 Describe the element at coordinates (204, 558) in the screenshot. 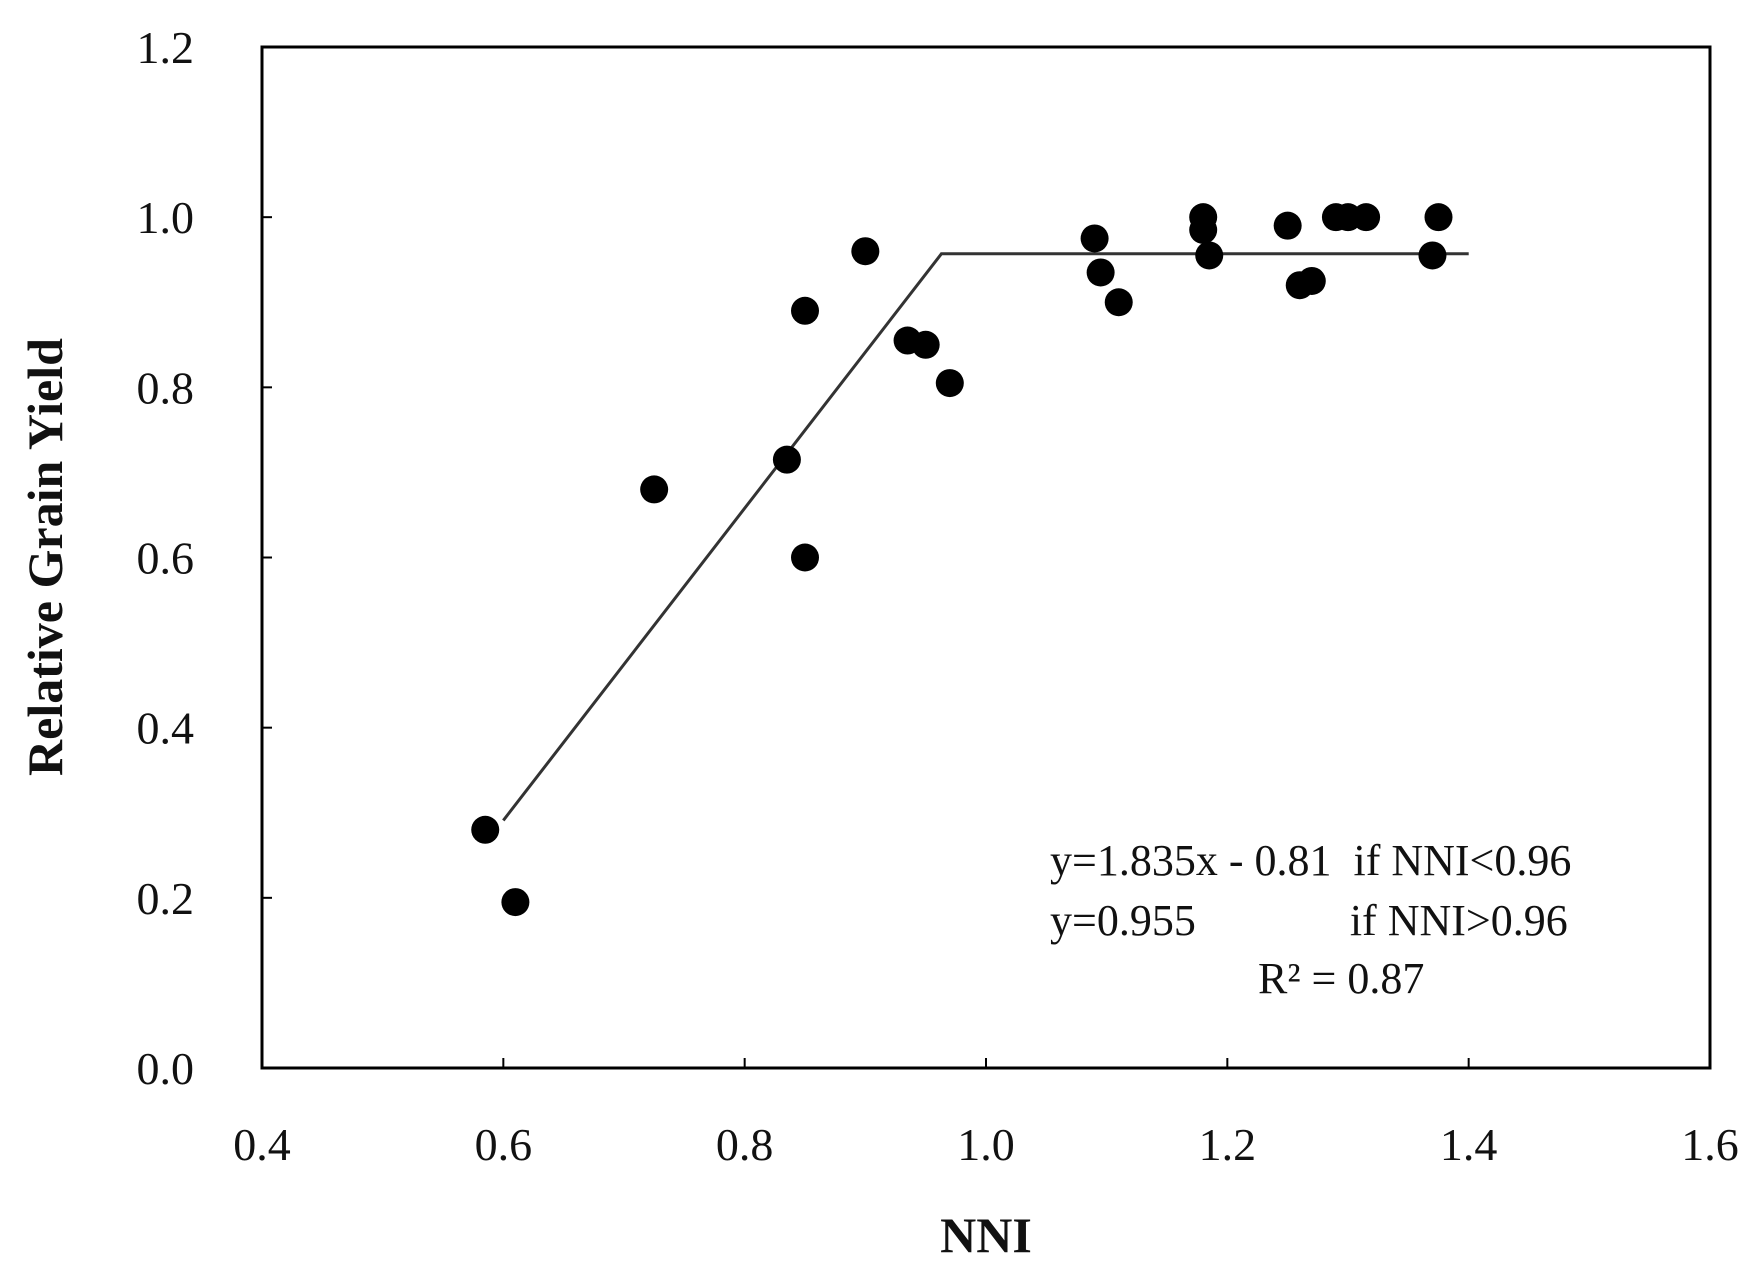

I see `y-axis-ticks: 0.0 0.2 0.4 0.6 0.8 1.0 1.2` at that location.